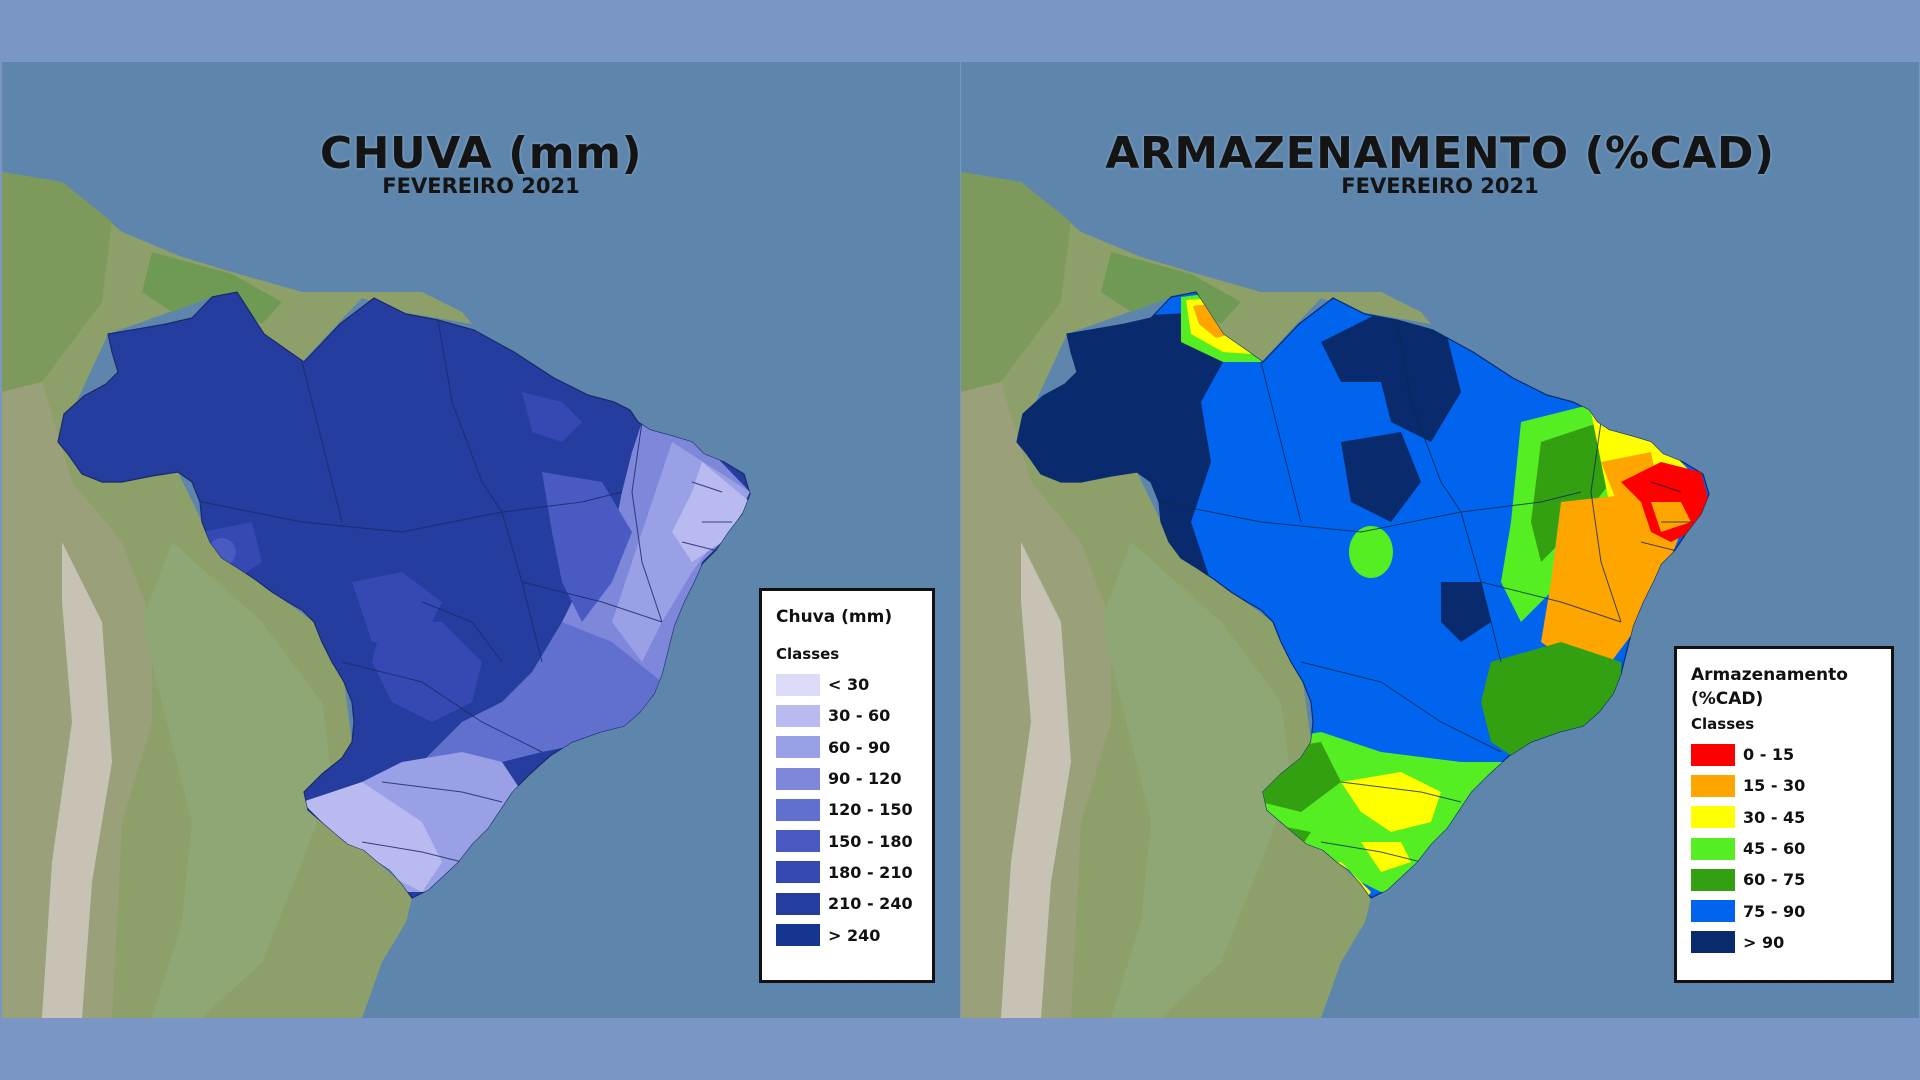 The height and width of the screenshot is (1080, 1920). What do you see at coordinates (870, 841) in the screenshot?
I see `legend-label: 150 - 180` at bounding box center [870, 841].